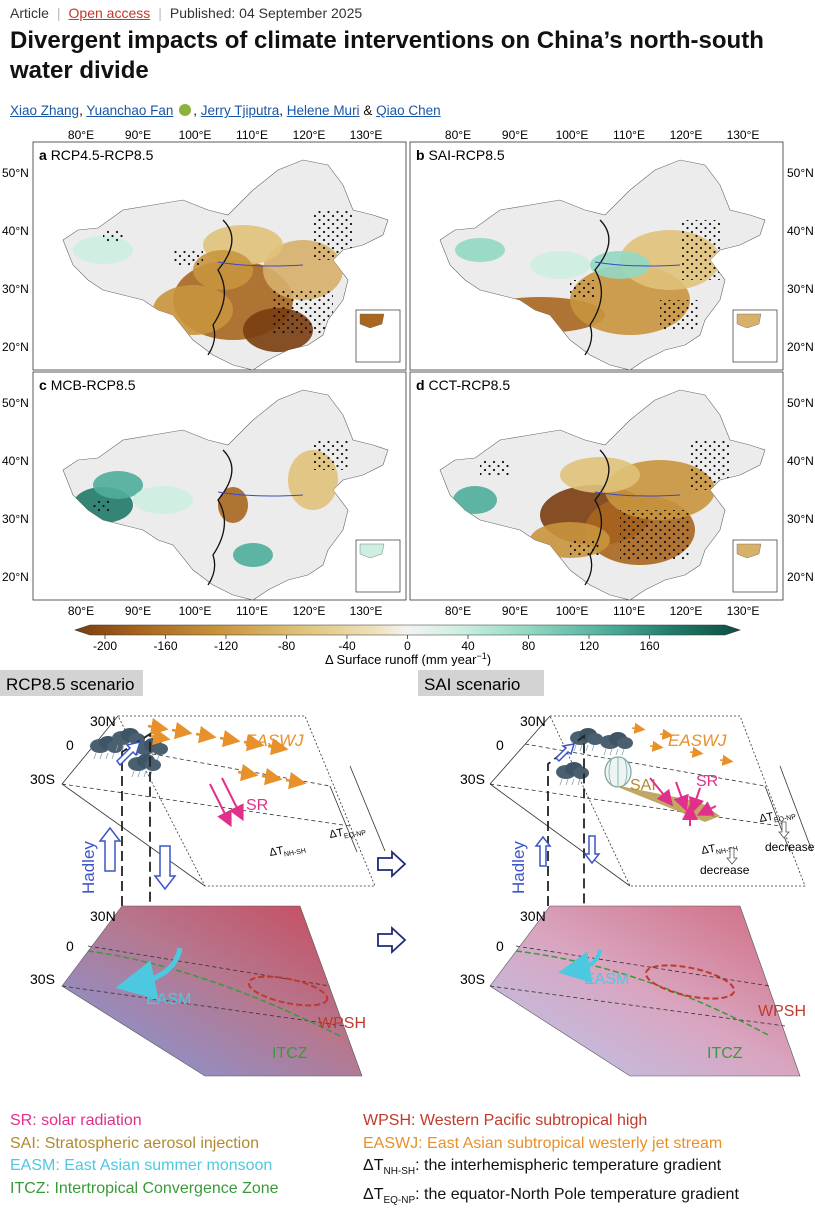 The width and height of the screenshot is (815, 1212). Describe the element at coordinates (110, 849) in the screenshot. I see `hadley-up-arrow` at that location.